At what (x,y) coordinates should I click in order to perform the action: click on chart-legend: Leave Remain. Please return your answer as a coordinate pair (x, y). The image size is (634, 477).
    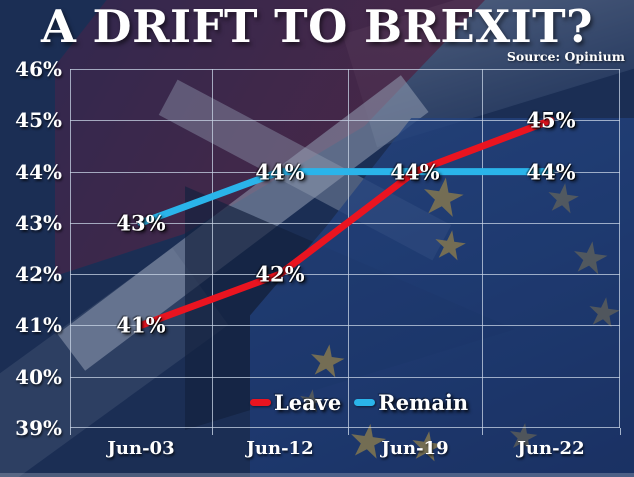
    Looking at the image, I should click on (359, 402).